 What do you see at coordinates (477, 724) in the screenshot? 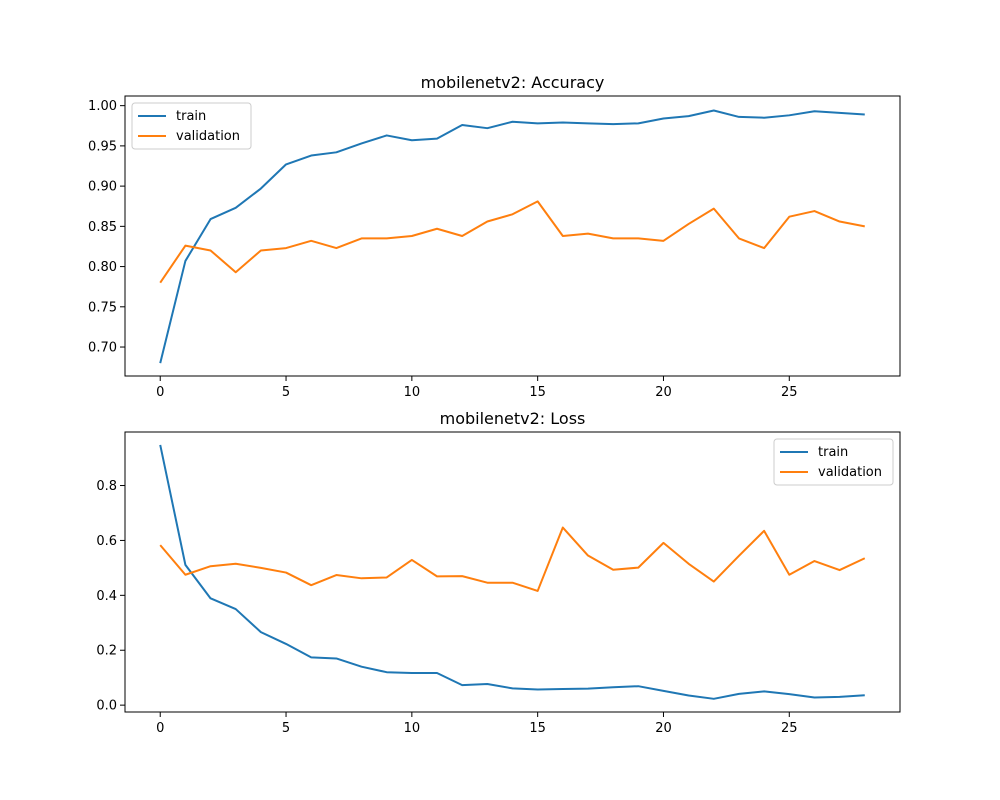
I see `loss-x-ticks: 0 5 10 15 20 25` at bounding box center [477, 724].